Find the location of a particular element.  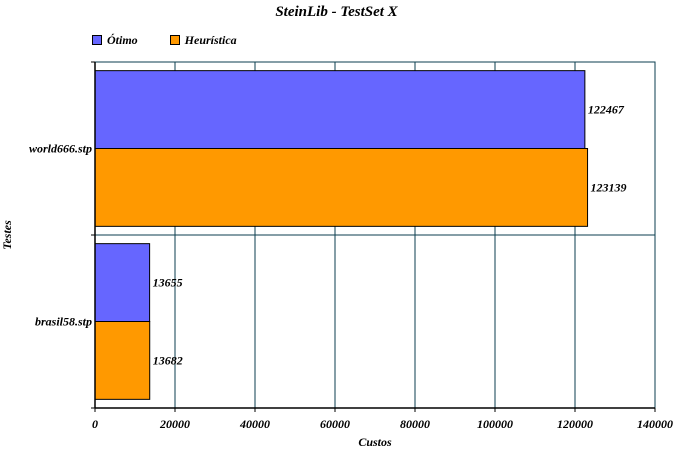

chart-title: SteinLib - TestSet X is located at coordinates (336, 12).